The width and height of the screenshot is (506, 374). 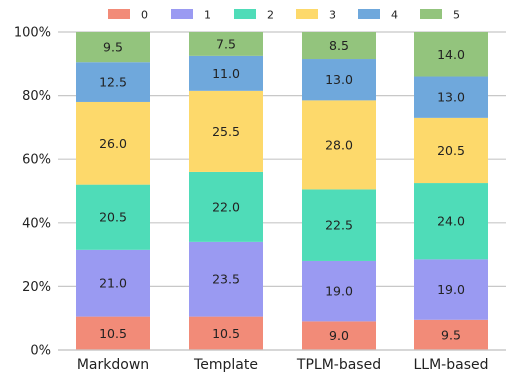 I want to click on data-label: 11.0, so click(x=226, y=73).